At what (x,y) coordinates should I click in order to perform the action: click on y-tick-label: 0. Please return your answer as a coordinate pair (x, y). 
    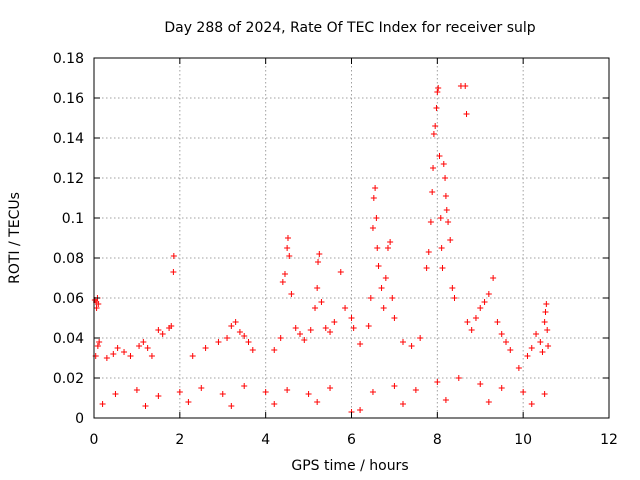
    Looking at the image, I should click on (79, 419).